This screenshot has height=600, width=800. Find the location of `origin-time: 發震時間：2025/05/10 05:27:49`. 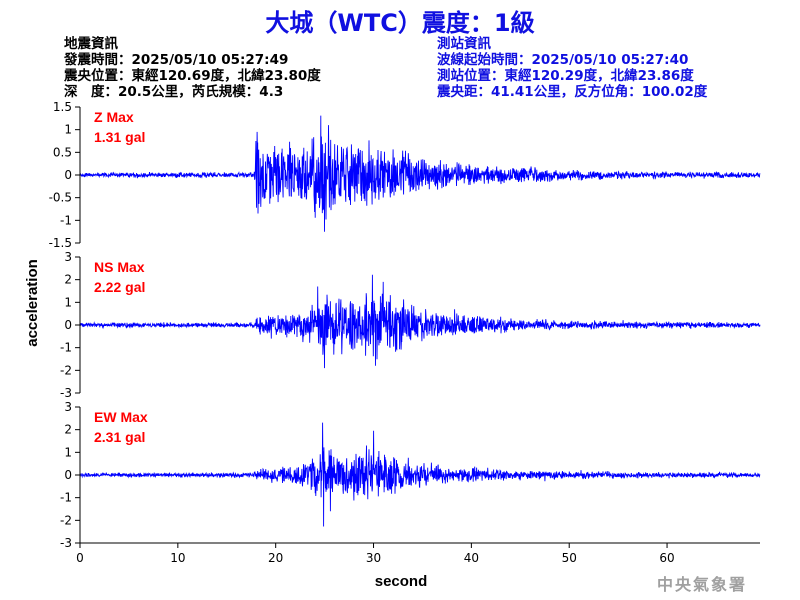

origin-time: 發震時間：2025/05/10 05:27:49 is located at coordinates (176, 60).